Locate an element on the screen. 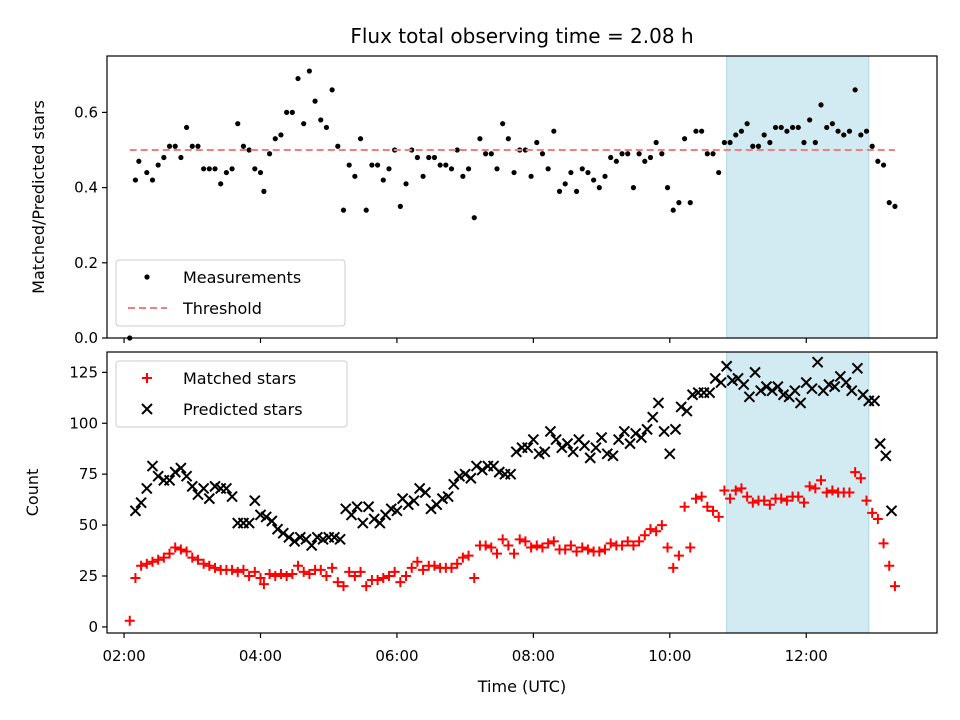 The height and width of the screenshot is (720, 960). x-tick-label: 06:00 is located at coordinates (396, 656).